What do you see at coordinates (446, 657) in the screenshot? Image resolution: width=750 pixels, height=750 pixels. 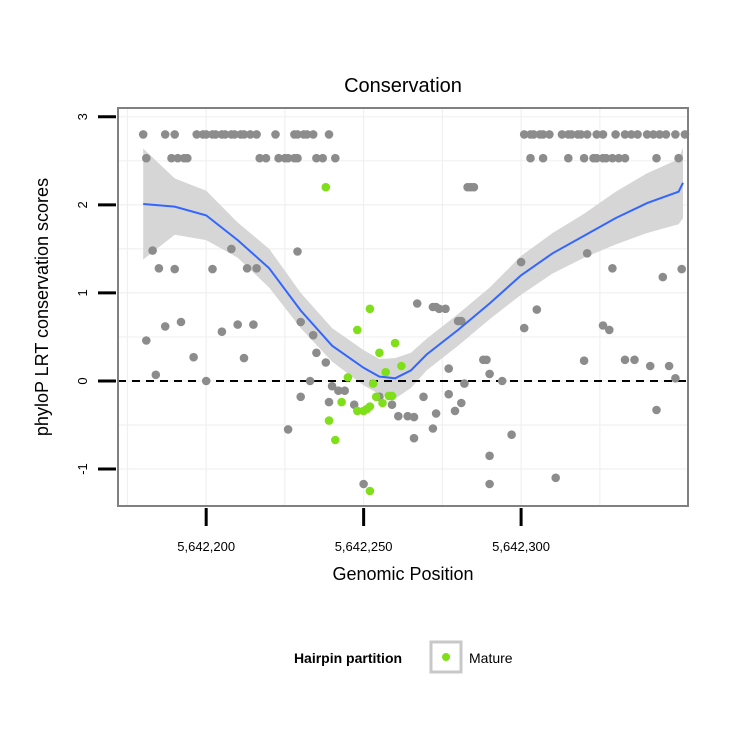 I see `legend-key-box` at bounding box center [446, 657].